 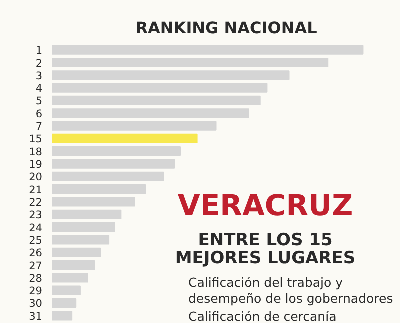 I want to click on annotation: Calificación de cercanía, so click(x=262, y=316).